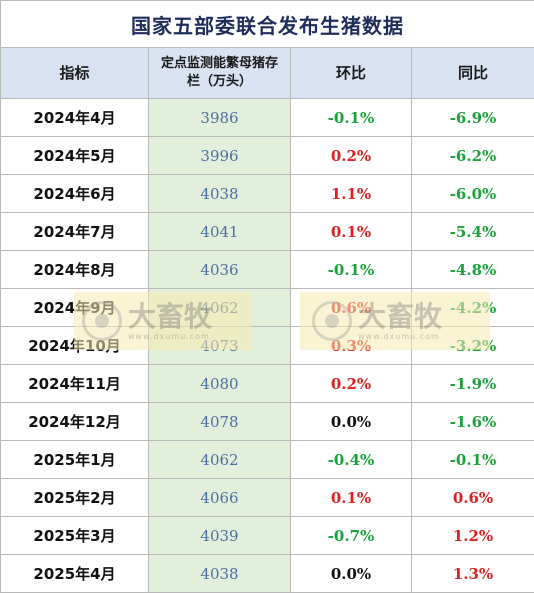  I want to click on inventory-cell: 4073, so click(219, 345).